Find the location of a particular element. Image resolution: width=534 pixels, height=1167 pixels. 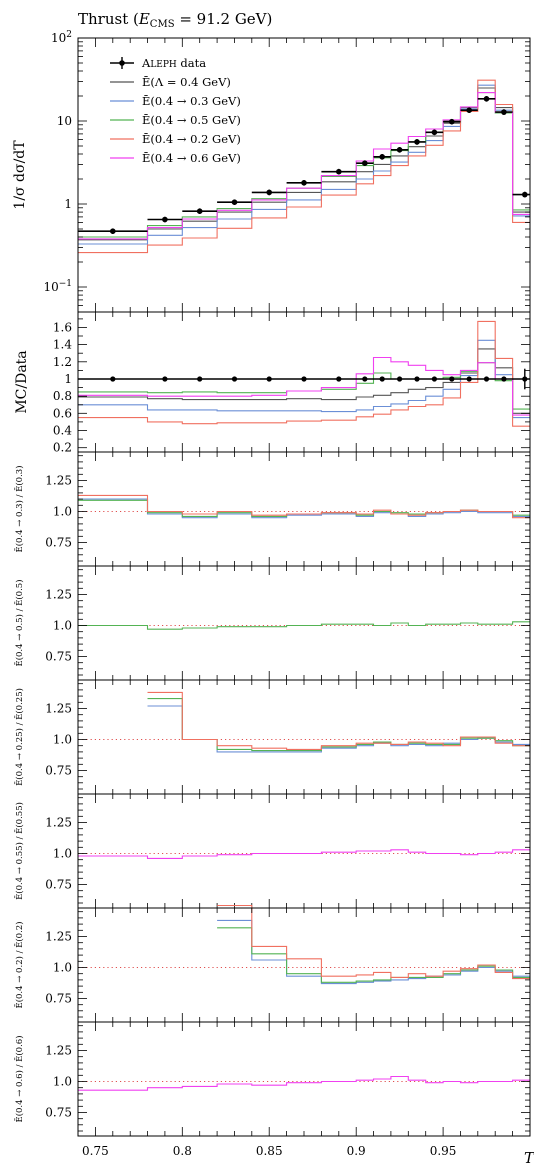

y-axis-label: Ē(0.4 → 0.6) / Ē(0.6) is located at coordinates (19, 1078).